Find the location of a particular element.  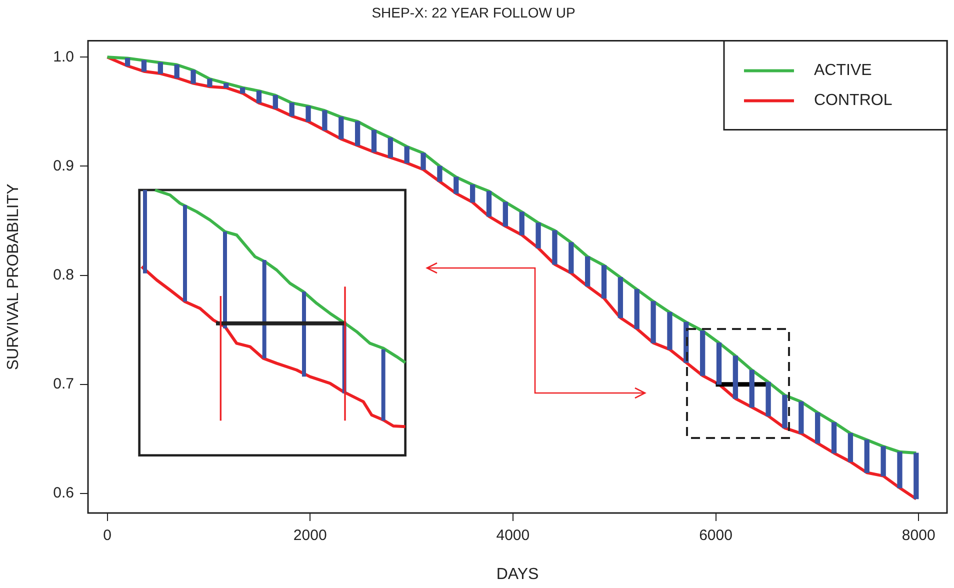

y-tick-label: 0.7 is located at coordinates (63, 383).